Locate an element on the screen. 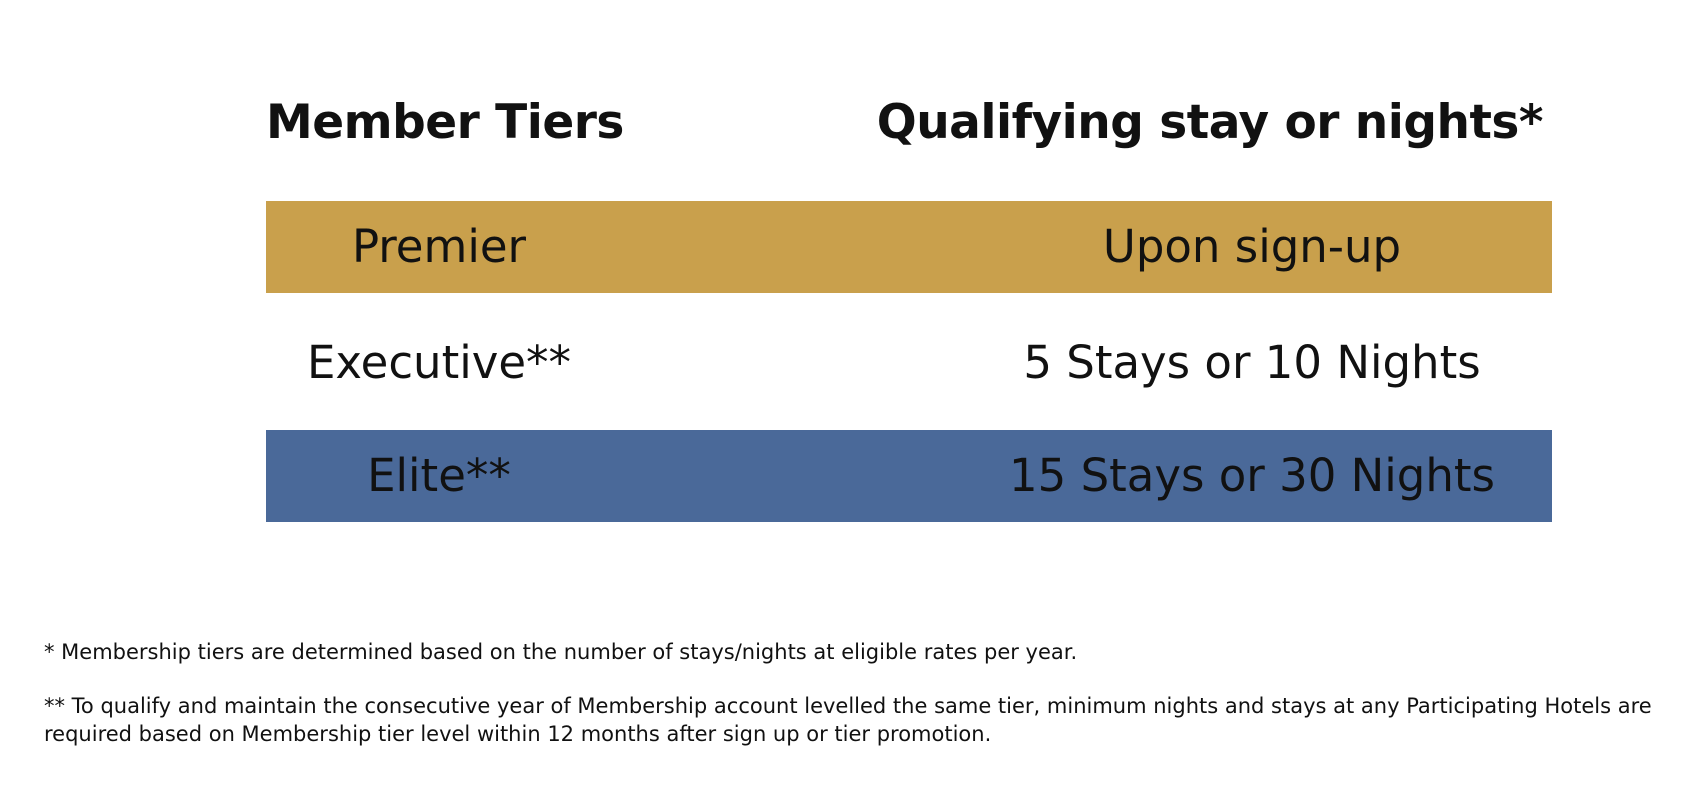 Image resolution: width=1698 pixels, height=795 pixels. tier-requirement: Upon sign-up is located at coordinates (1252, 246).